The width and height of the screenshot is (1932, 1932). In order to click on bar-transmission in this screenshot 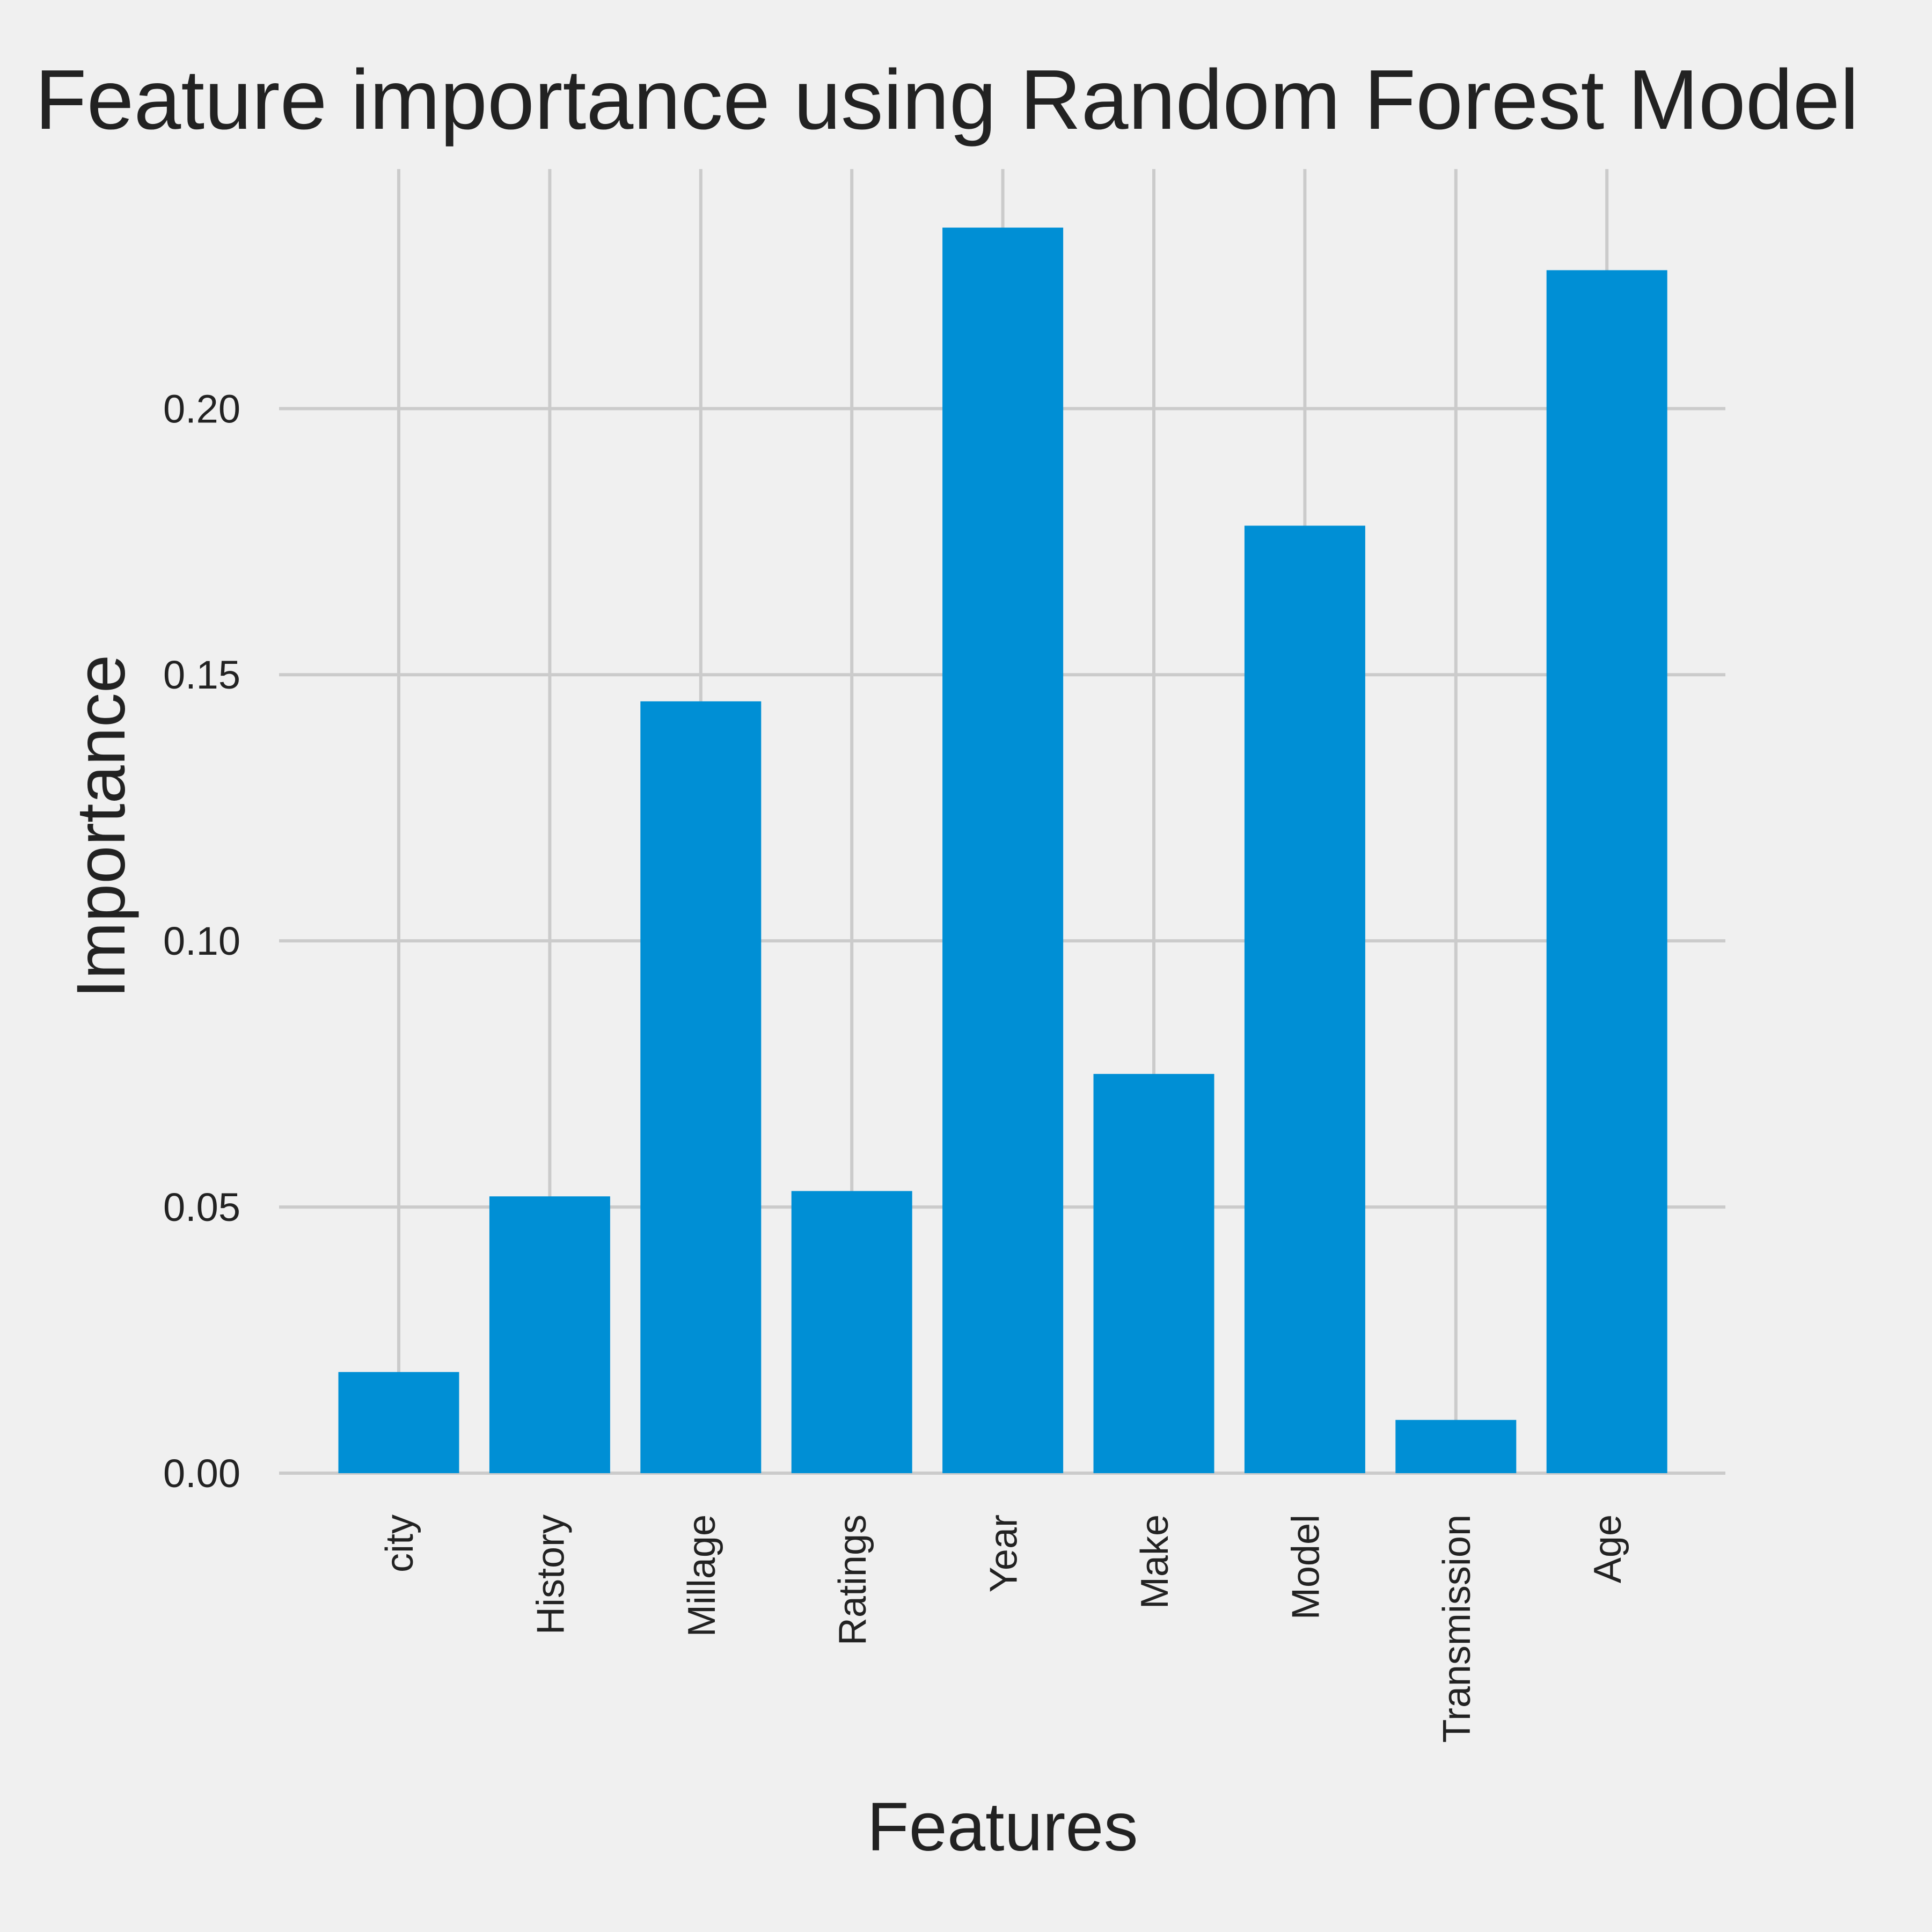, I will do `click(1456, 1446)`.